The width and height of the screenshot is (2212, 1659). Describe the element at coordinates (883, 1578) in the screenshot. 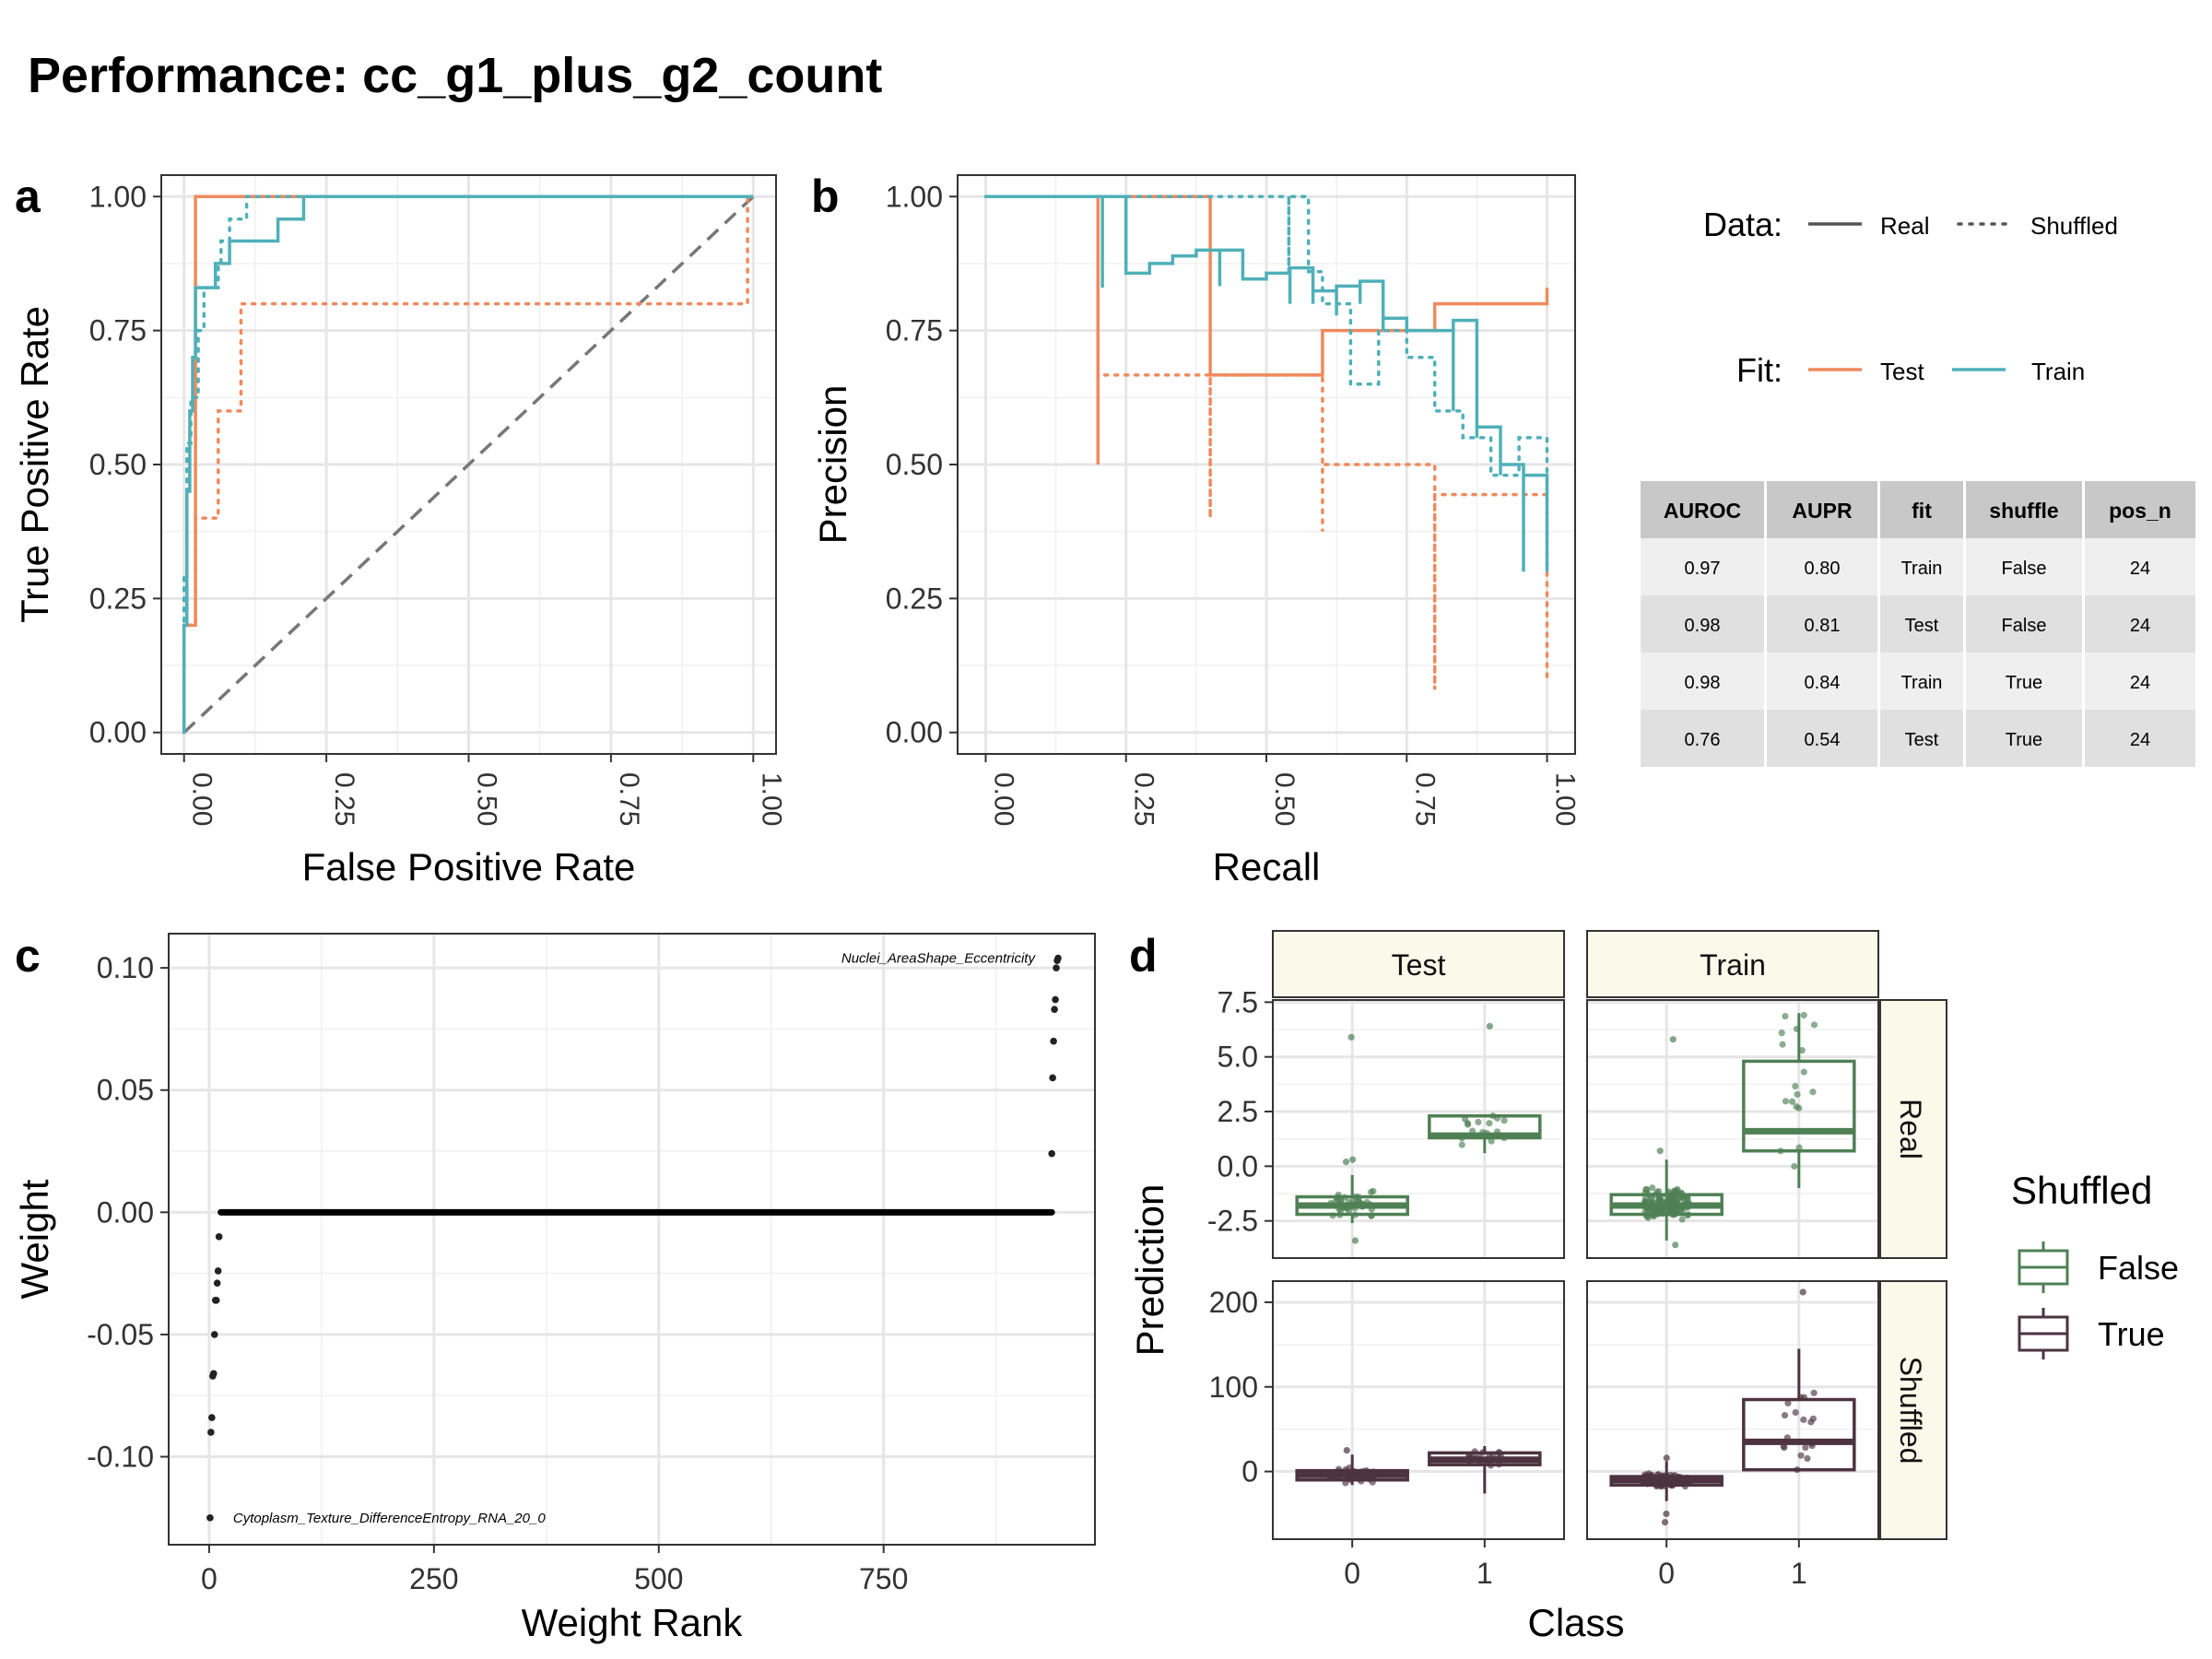

I see `x-tick-label: 750` at that location.